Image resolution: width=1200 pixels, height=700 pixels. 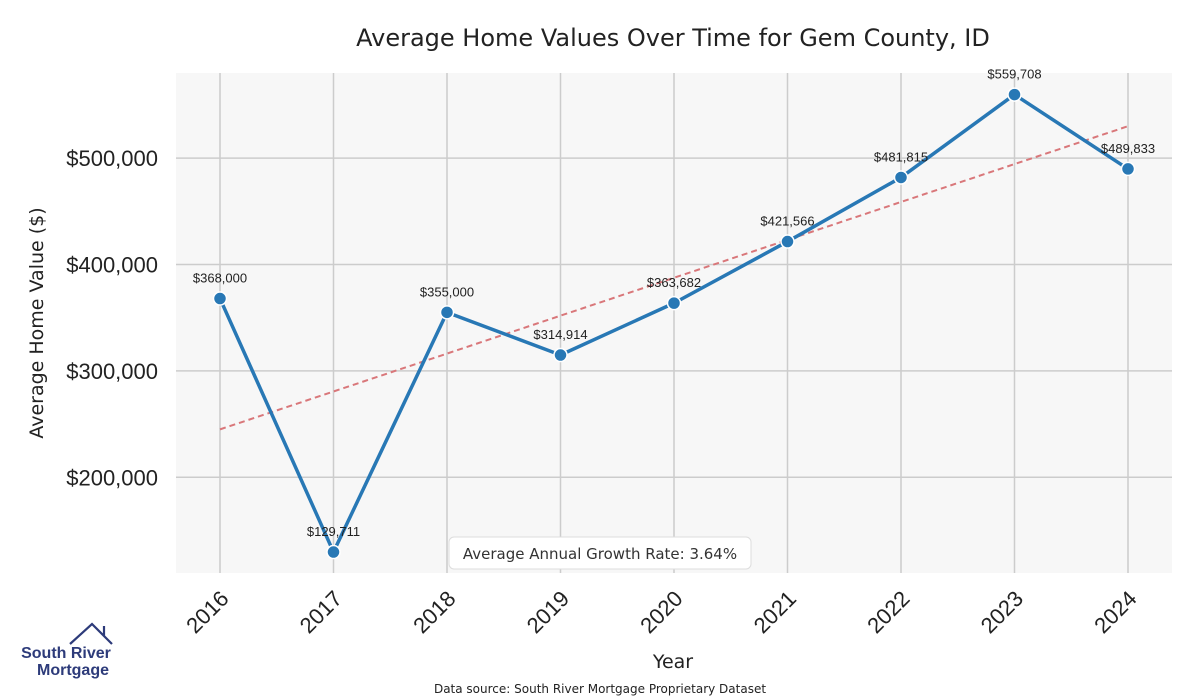 I want to click on annotation-text: Average Annual Growth Rate: 3.64%, so click(x=600, y=554).